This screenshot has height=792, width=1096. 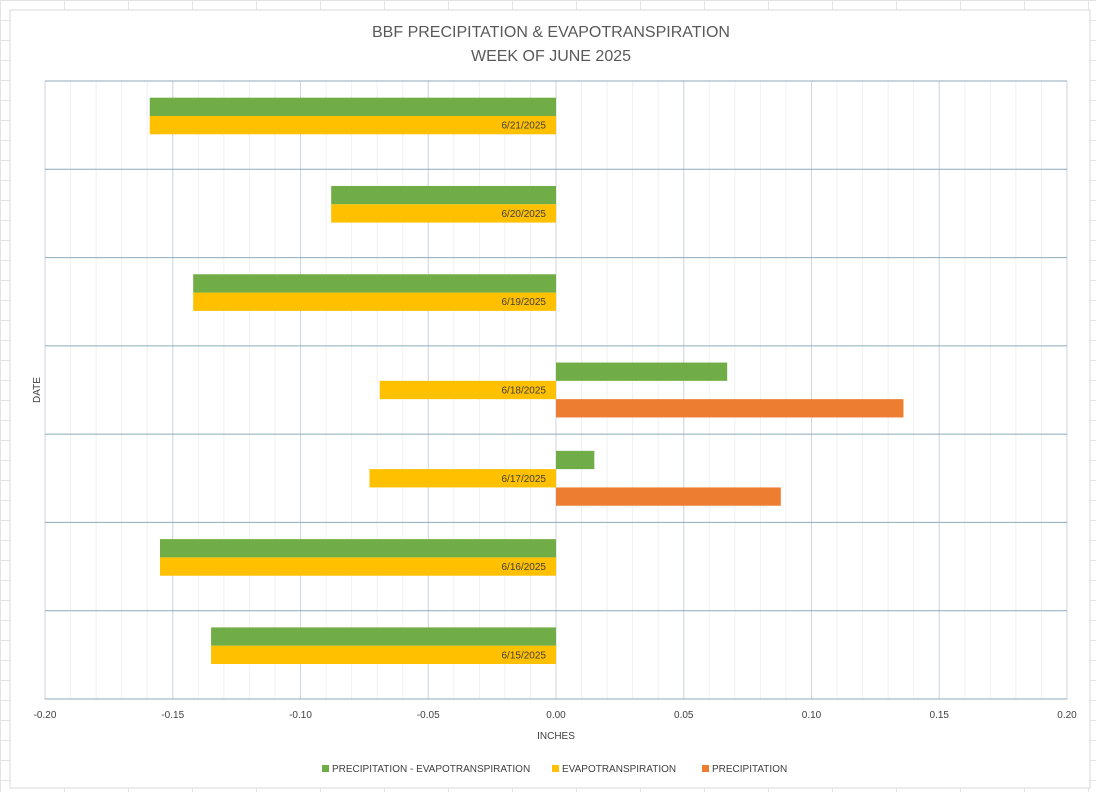 What do you see at coordinates (524, 655) in the screenshot?
I see `category-label: 6/15/2025` at bounding box center [524, 655].